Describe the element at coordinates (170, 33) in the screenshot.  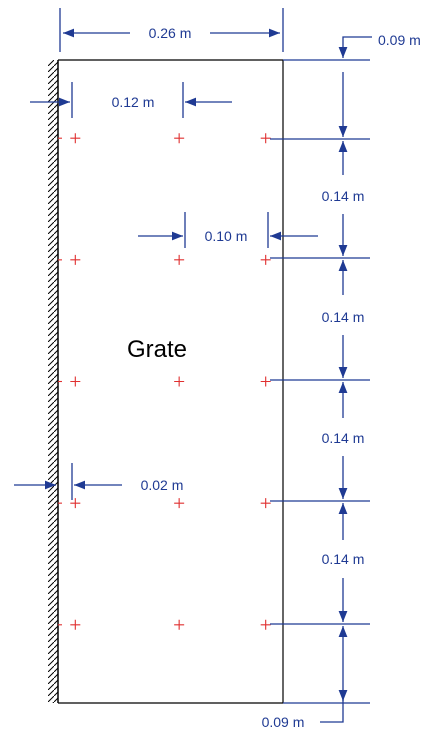
I see `overall-width-label: 0.26 m` at that location.